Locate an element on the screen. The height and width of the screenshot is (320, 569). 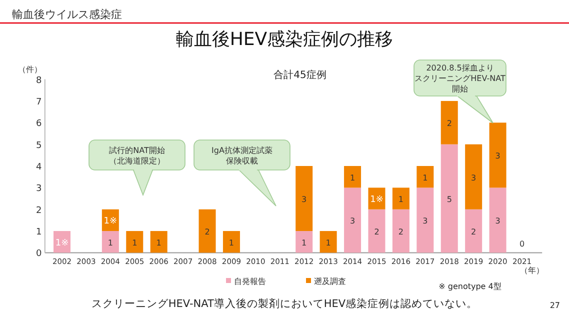
annotation: IgA抗体測定試薬保険収載 is located at coordinates (242, 156).